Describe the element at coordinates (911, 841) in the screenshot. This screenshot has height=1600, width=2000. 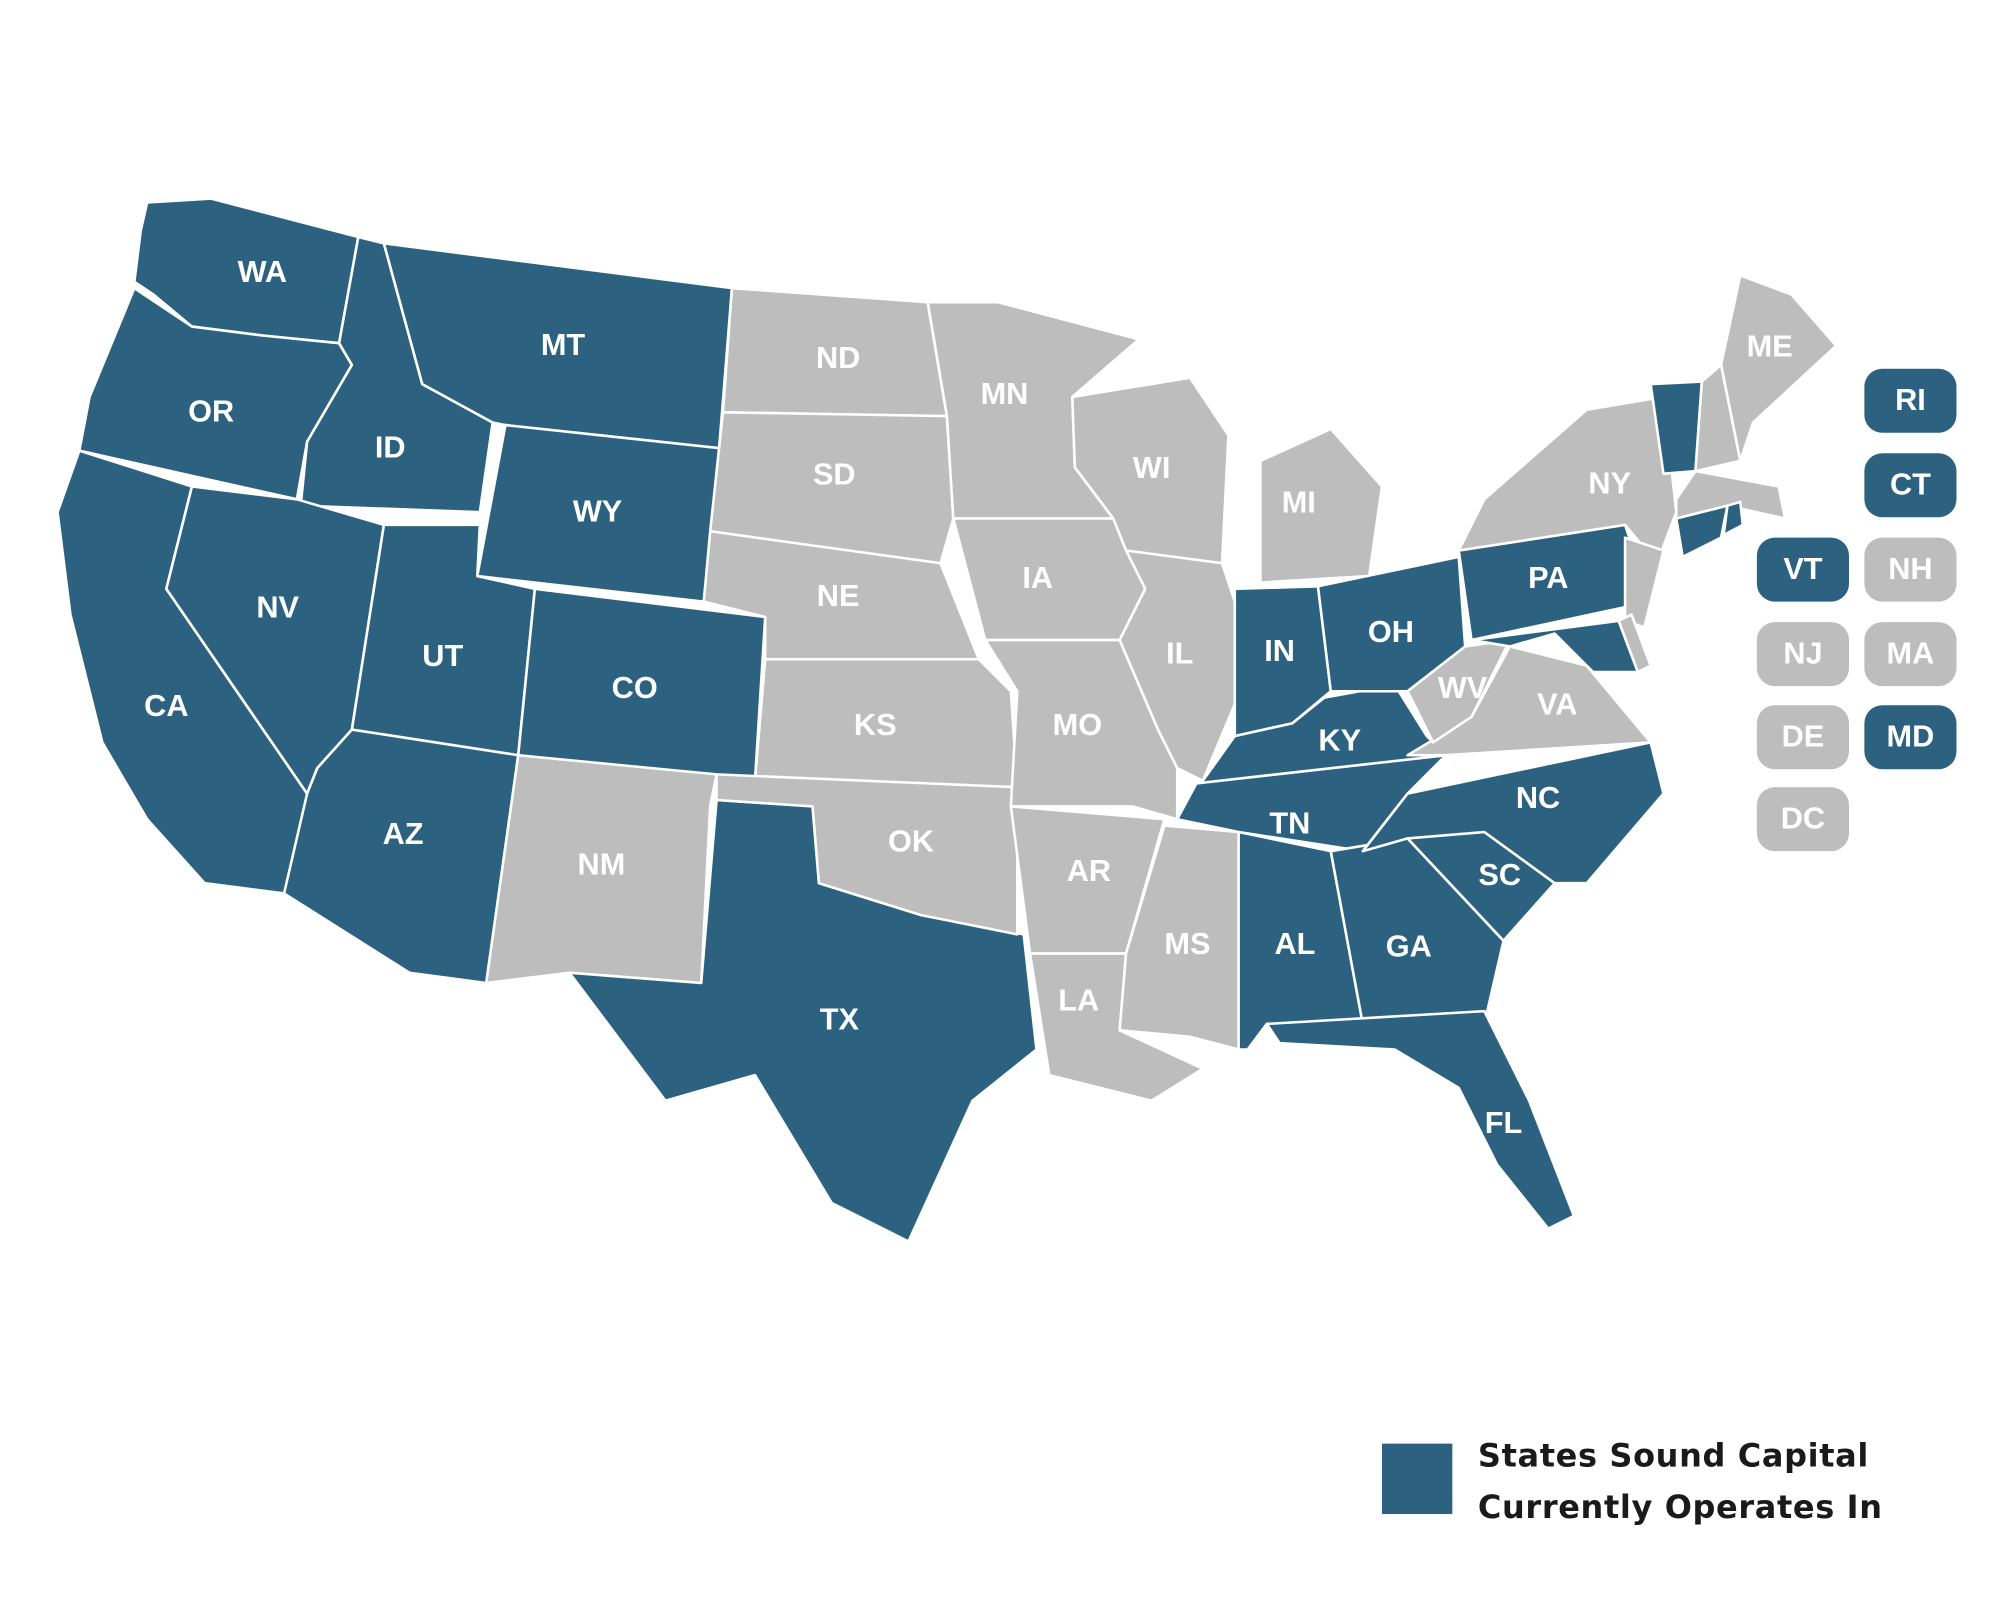
I see `state-label: OK` at that location.